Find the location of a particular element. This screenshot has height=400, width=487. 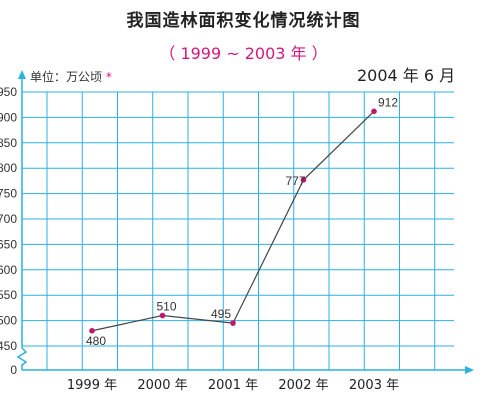

data-label: 510 is located at coordinates (166, 307).